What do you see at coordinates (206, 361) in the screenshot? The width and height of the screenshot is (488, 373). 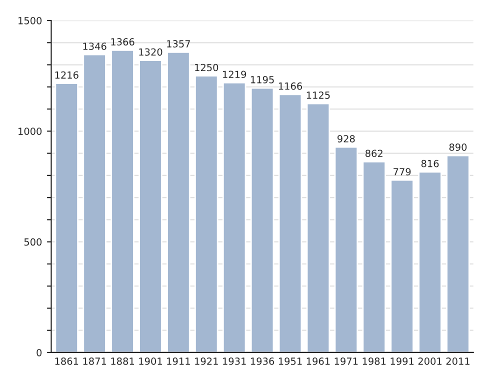 I see `x-tick-label: 1921` at bounding box center [206, 361].